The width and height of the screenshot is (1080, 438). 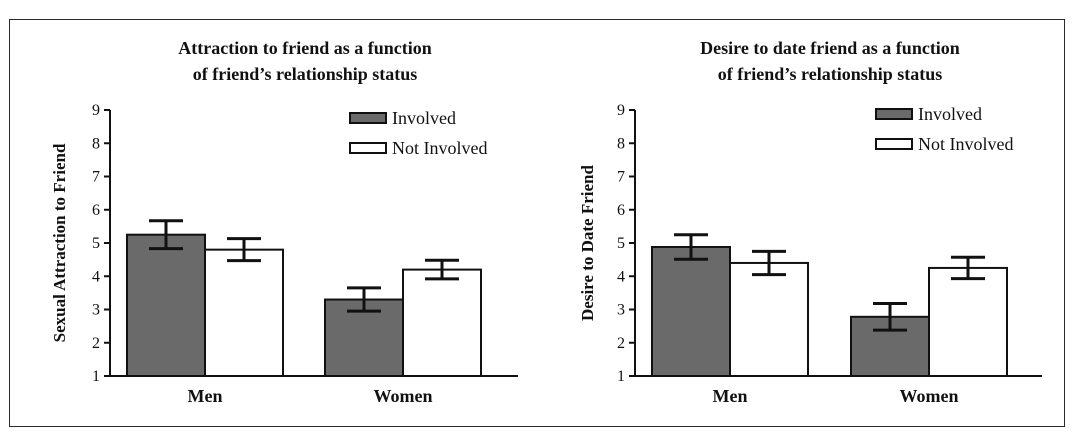 What do you see at coordinates (59, 242) in the screenshot?
I see `y-axis-label: Sexual Attraction to Friend` at bounding box center [59, 242].